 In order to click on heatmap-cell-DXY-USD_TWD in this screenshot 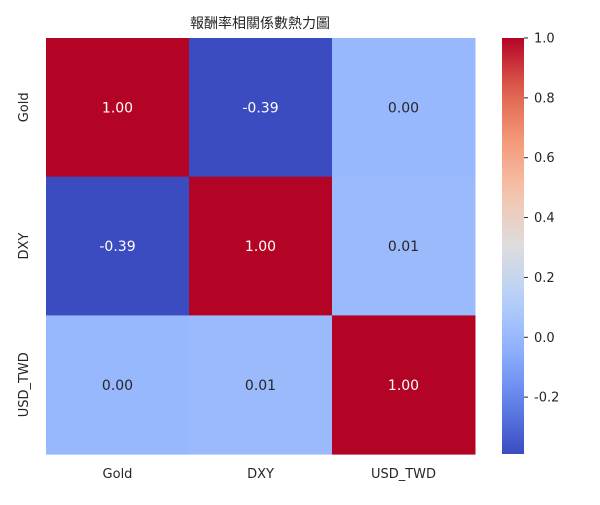, I will do `click(404, 246)`.